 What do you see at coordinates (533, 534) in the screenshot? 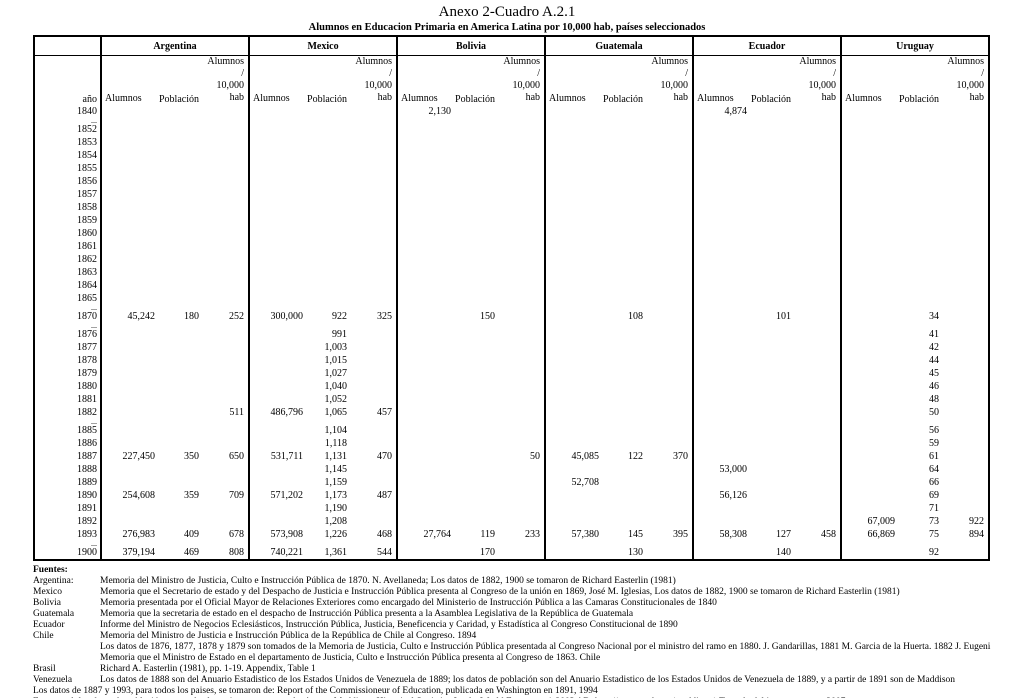
I see `data-cell: 233` at bounding box center [533, 534].